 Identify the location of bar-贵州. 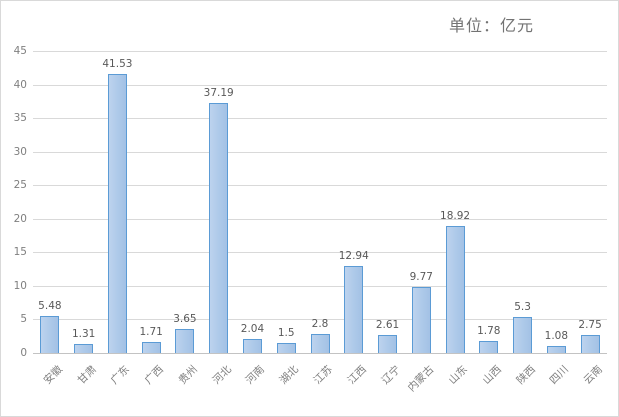
(185, 340).